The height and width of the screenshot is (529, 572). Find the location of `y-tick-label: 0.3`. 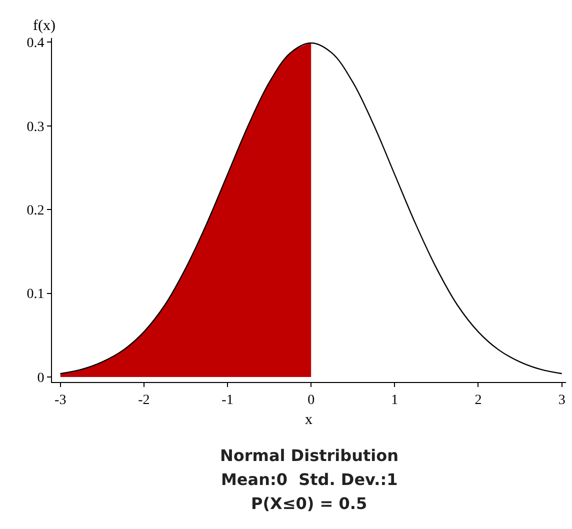

y-tick-label: 0.3 is located at coordinates (35, 127).